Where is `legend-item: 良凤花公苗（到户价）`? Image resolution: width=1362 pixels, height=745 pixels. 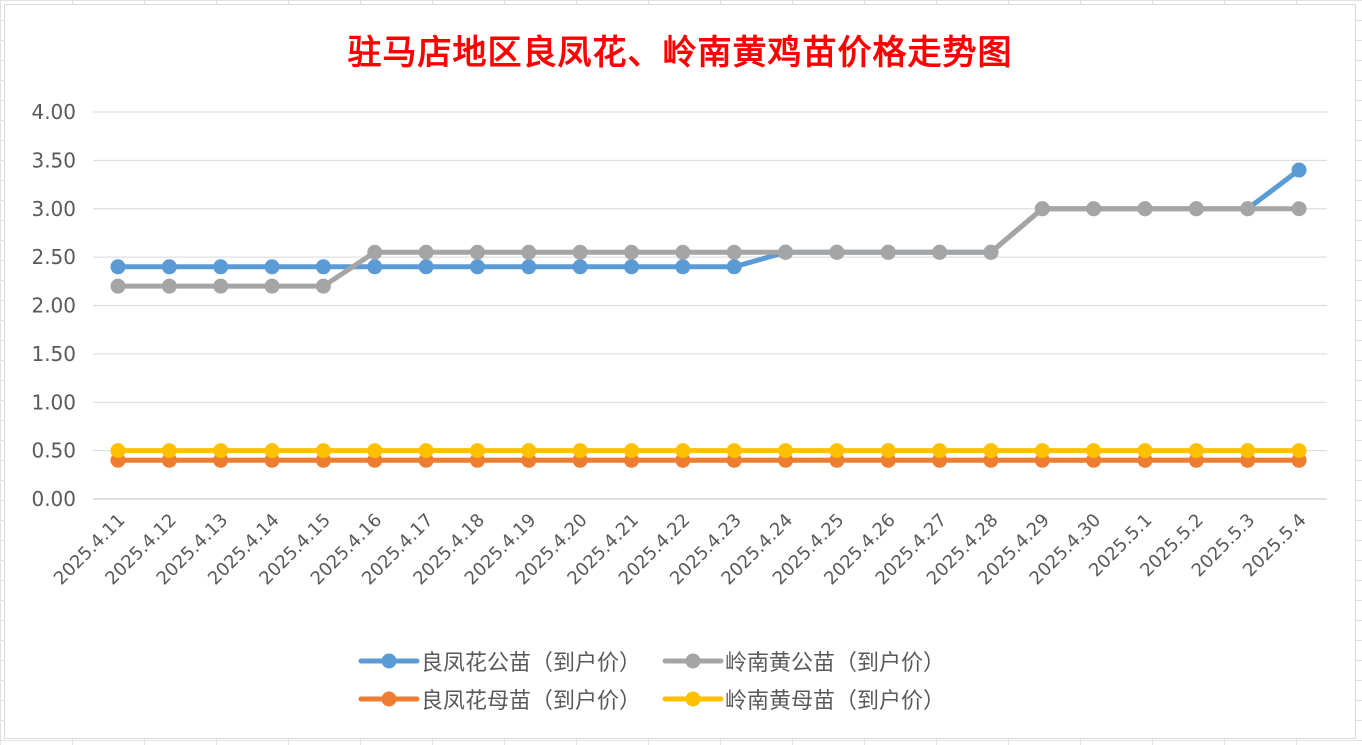 legend-item: 良凤花公苗（到户价） is located at coordinates (499, 661).